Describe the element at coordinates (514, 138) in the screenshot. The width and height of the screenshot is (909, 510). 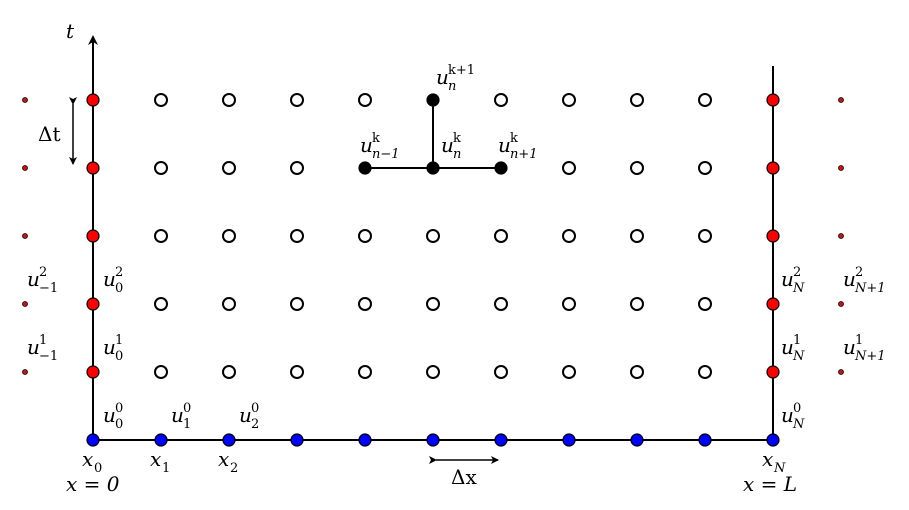
I see `label-superscript: k` at that location.